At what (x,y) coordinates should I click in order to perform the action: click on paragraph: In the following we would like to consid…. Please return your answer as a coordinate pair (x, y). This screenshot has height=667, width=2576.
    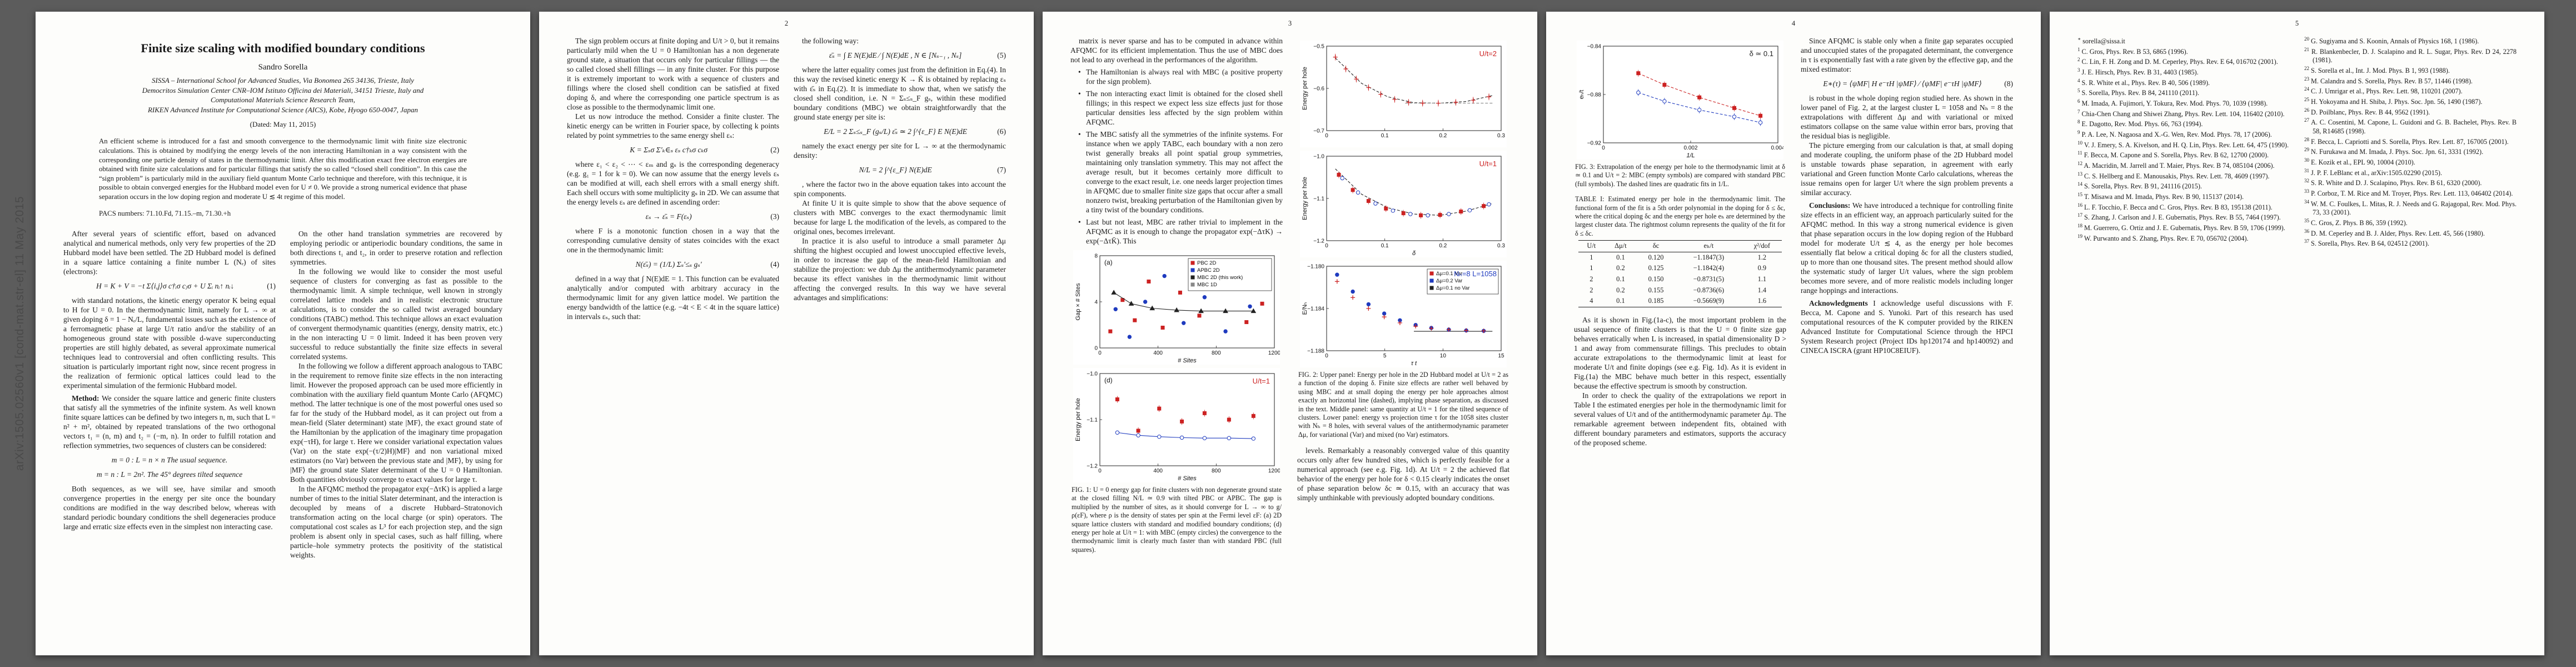
    Looking at the image, I should click on (396, 314).